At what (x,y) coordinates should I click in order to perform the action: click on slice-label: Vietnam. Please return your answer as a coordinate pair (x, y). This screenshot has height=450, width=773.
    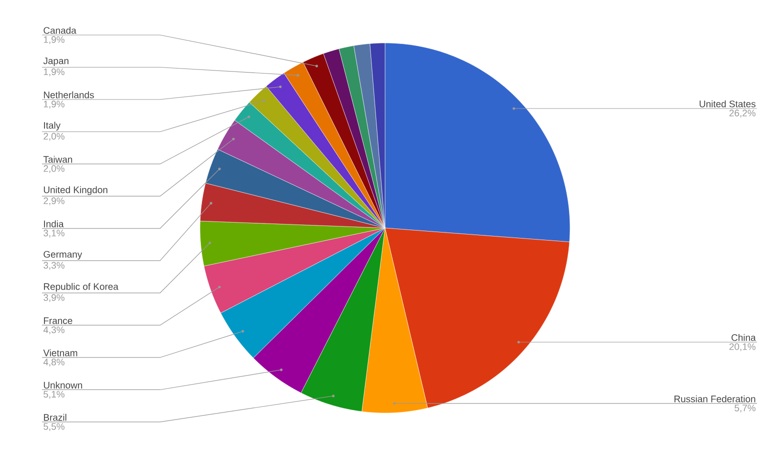
    Looking at the image, I should click on (60, 352).